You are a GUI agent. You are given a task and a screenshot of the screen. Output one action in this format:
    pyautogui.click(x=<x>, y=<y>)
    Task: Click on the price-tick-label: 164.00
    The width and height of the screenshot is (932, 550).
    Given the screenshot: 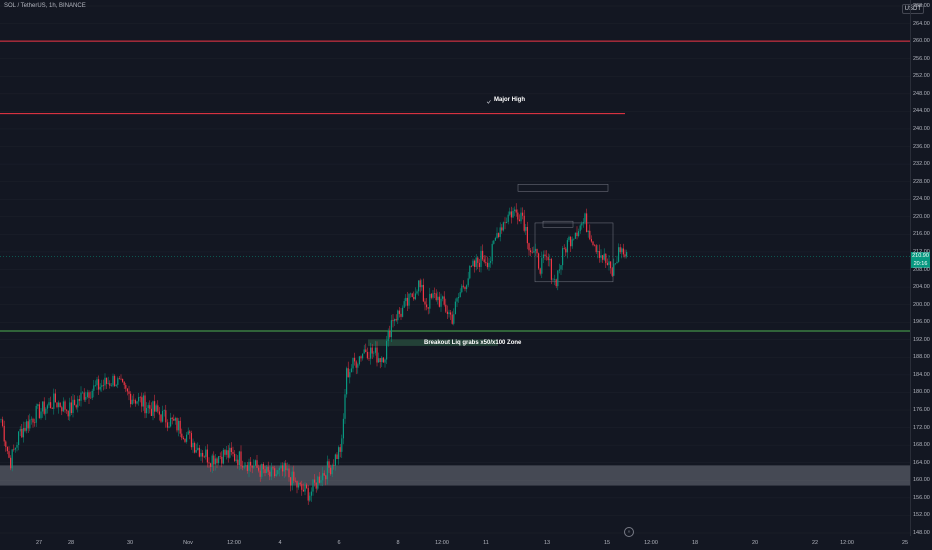 What is the action you would take?
    pyautogui.click(x=921, y=462)
    